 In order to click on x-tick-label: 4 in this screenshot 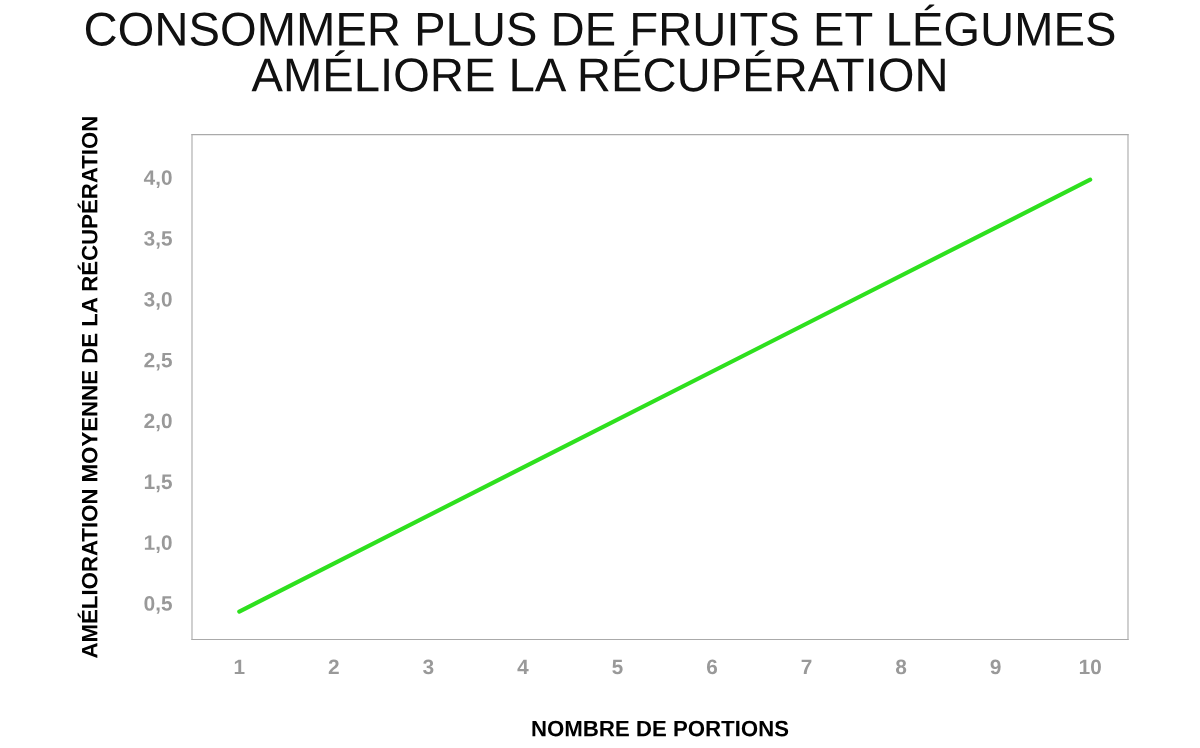, I will do `click(523, 667)`.